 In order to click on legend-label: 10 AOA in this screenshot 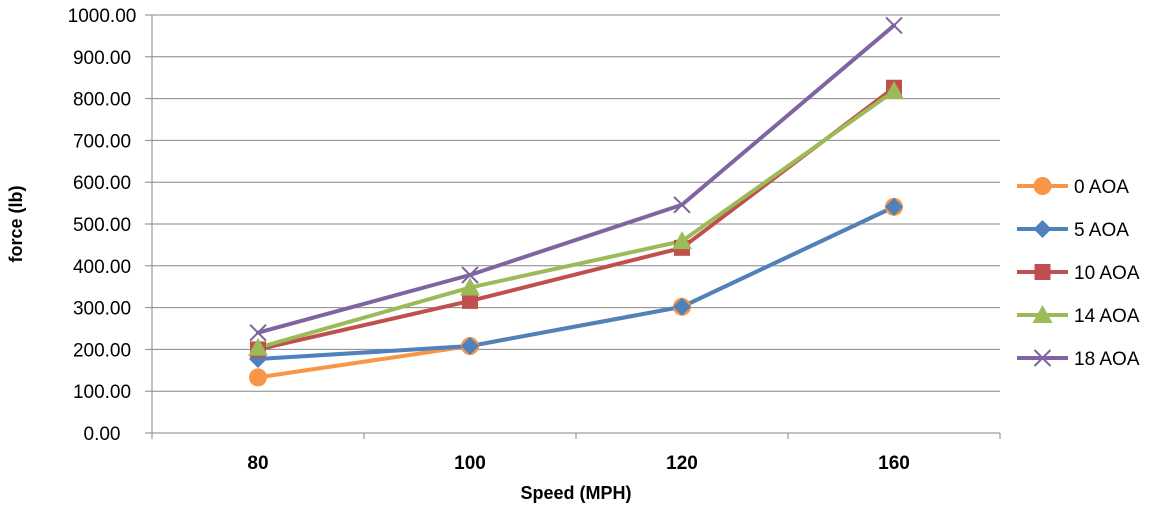, I will do `click(1107, 273)`.